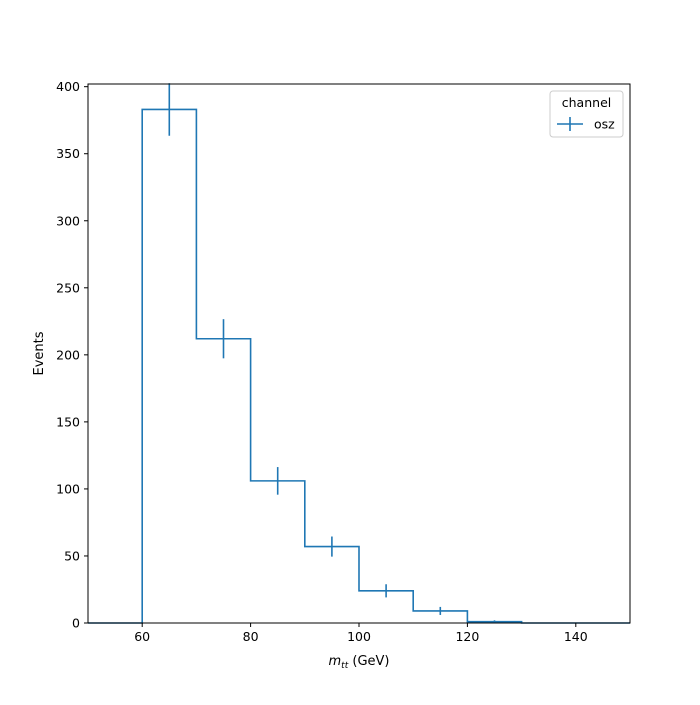 The height and width of the screenshot is (705, 700). I want to click on y-tick-label: 350, so click(68, 153).